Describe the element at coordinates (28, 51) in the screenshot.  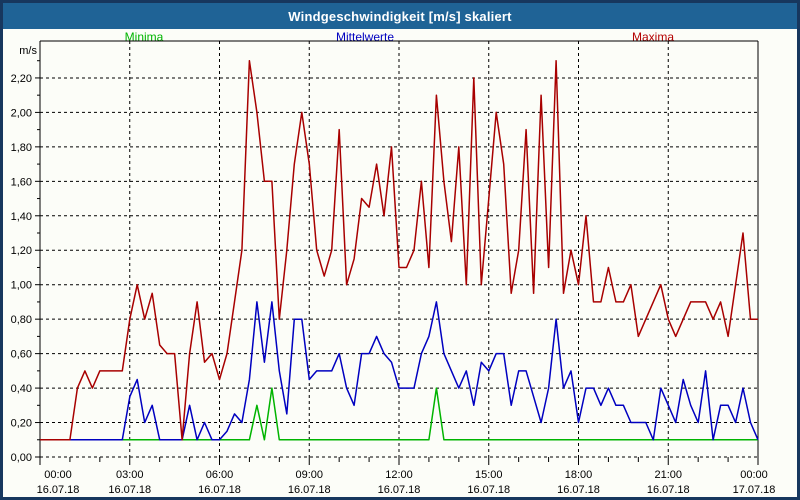
I see `y-axis-unit-label: m/s` at that location.